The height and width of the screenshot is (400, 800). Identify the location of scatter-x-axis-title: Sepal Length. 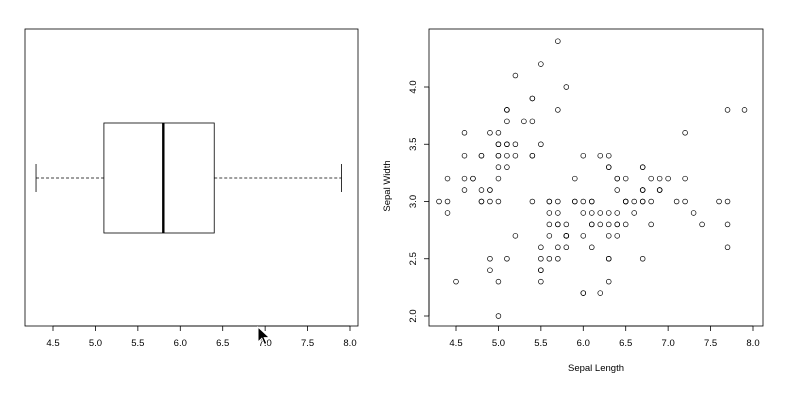
(596, 368).